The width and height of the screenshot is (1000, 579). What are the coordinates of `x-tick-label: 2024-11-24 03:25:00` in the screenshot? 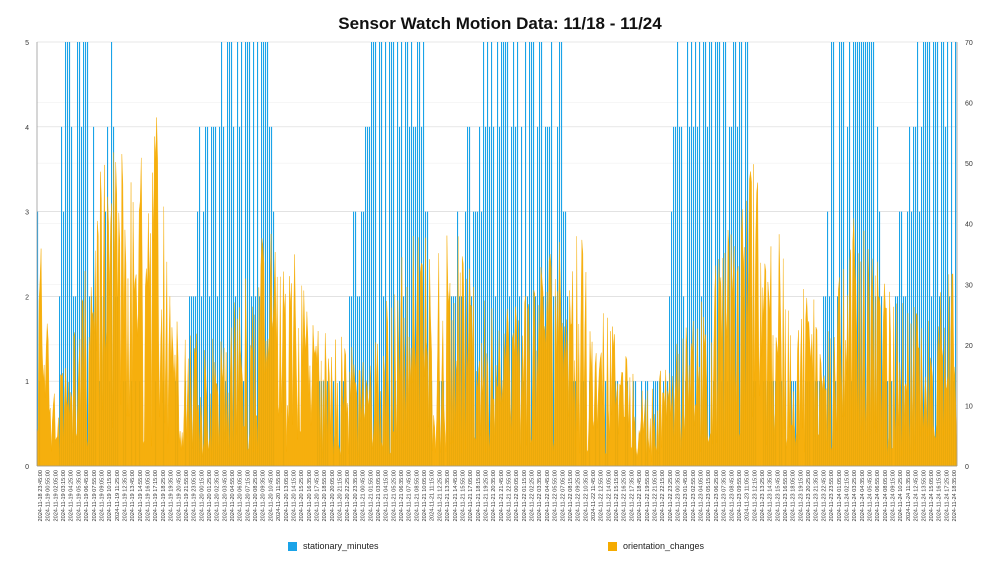 It's located at (855, 496).